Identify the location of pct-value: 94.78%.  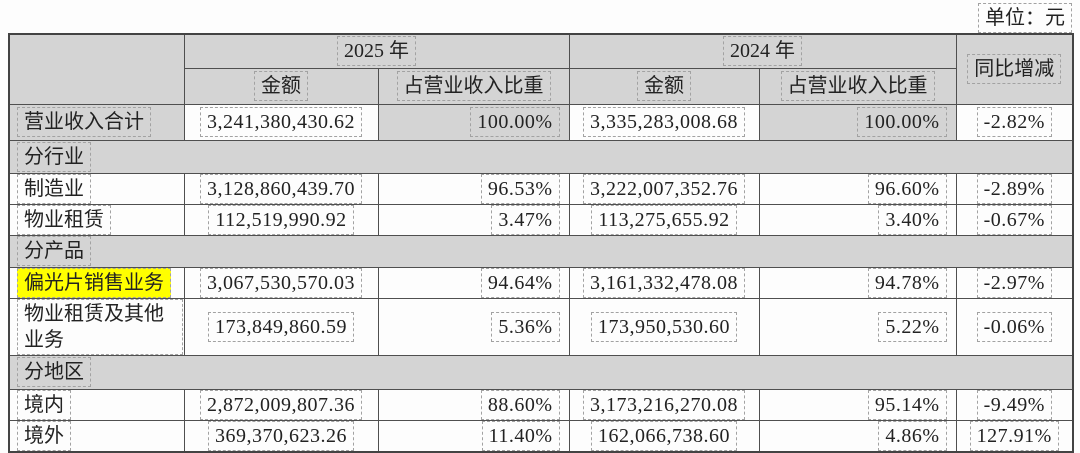
(907, 282).